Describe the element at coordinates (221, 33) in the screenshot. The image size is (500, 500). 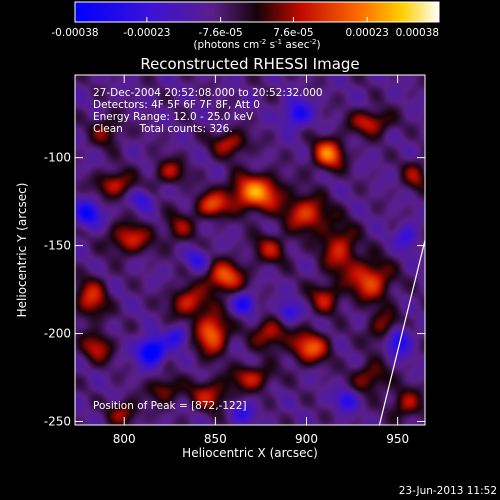
I see `colorbar-tick-label: -7.6e-05` at that location.